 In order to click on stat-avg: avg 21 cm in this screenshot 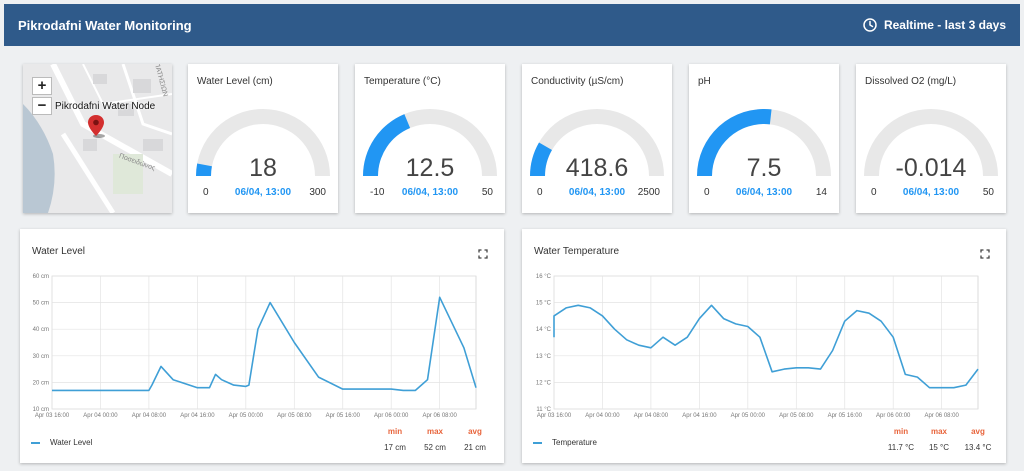, I will do `click(475, 439)`.